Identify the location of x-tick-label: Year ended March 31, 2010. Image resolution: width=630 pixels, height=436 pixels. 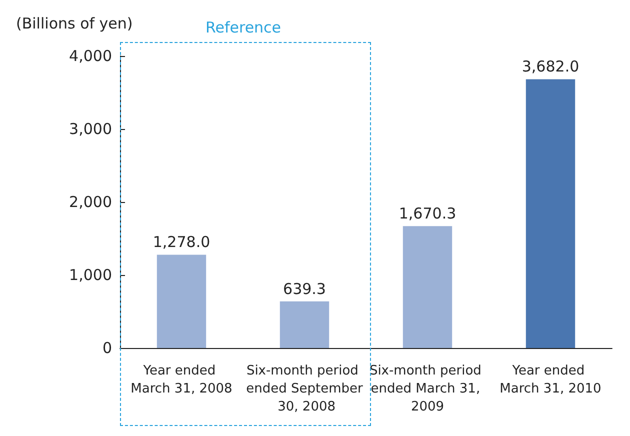
(551, 380).